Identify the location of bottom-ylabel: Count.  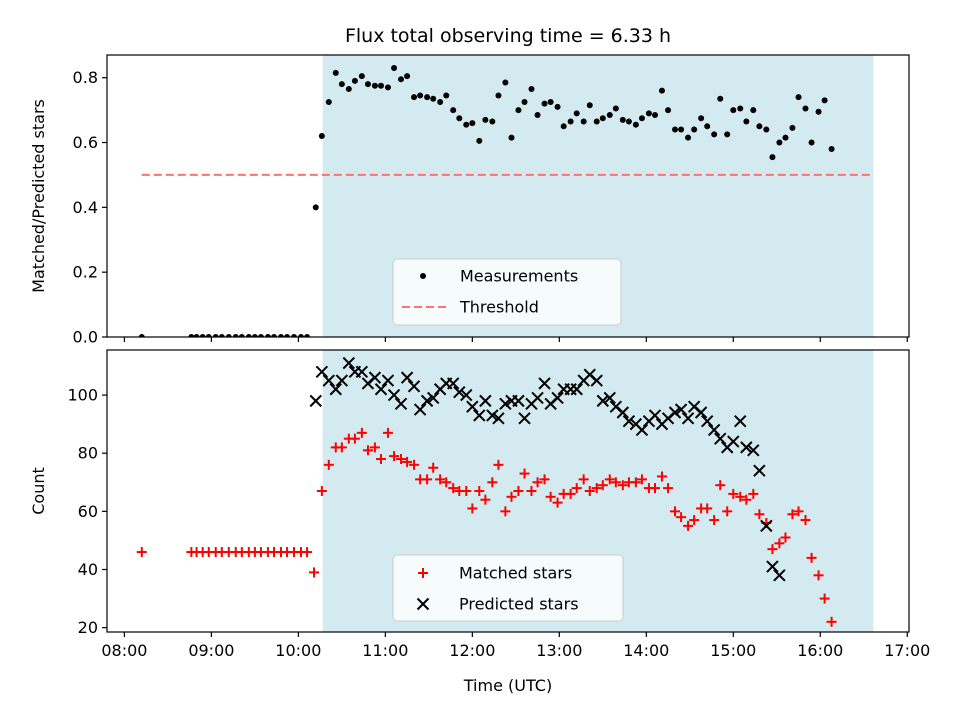
(38, 491).